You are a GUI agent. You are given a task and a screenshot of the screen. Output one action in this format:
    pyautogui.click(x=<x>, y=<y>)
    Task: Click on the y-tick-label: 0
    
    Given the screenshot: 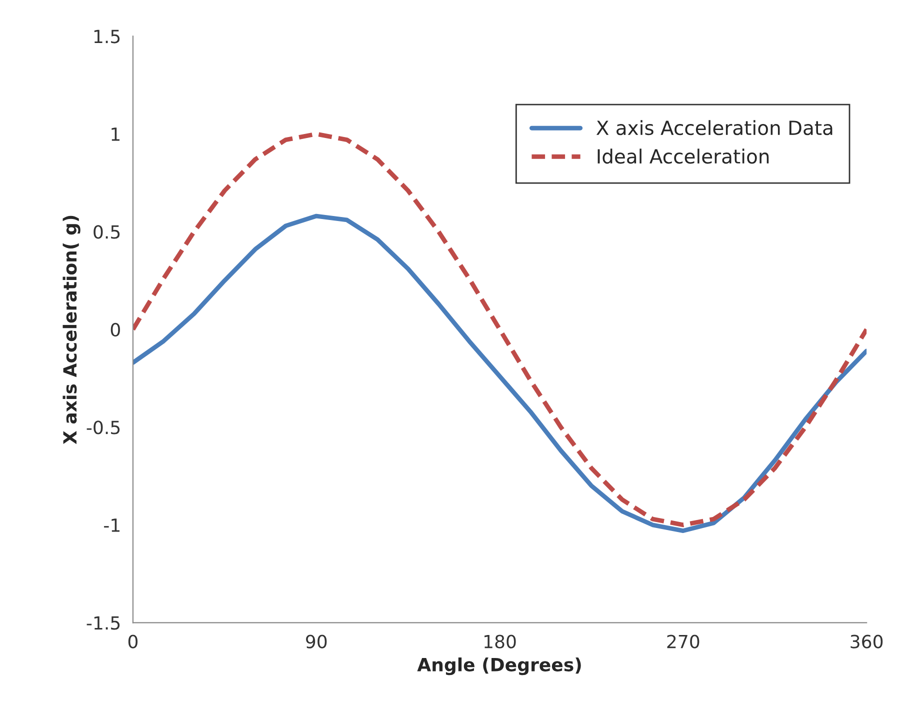 What is the action you would take?
    pyautogui.click(x=115, y=329)
    